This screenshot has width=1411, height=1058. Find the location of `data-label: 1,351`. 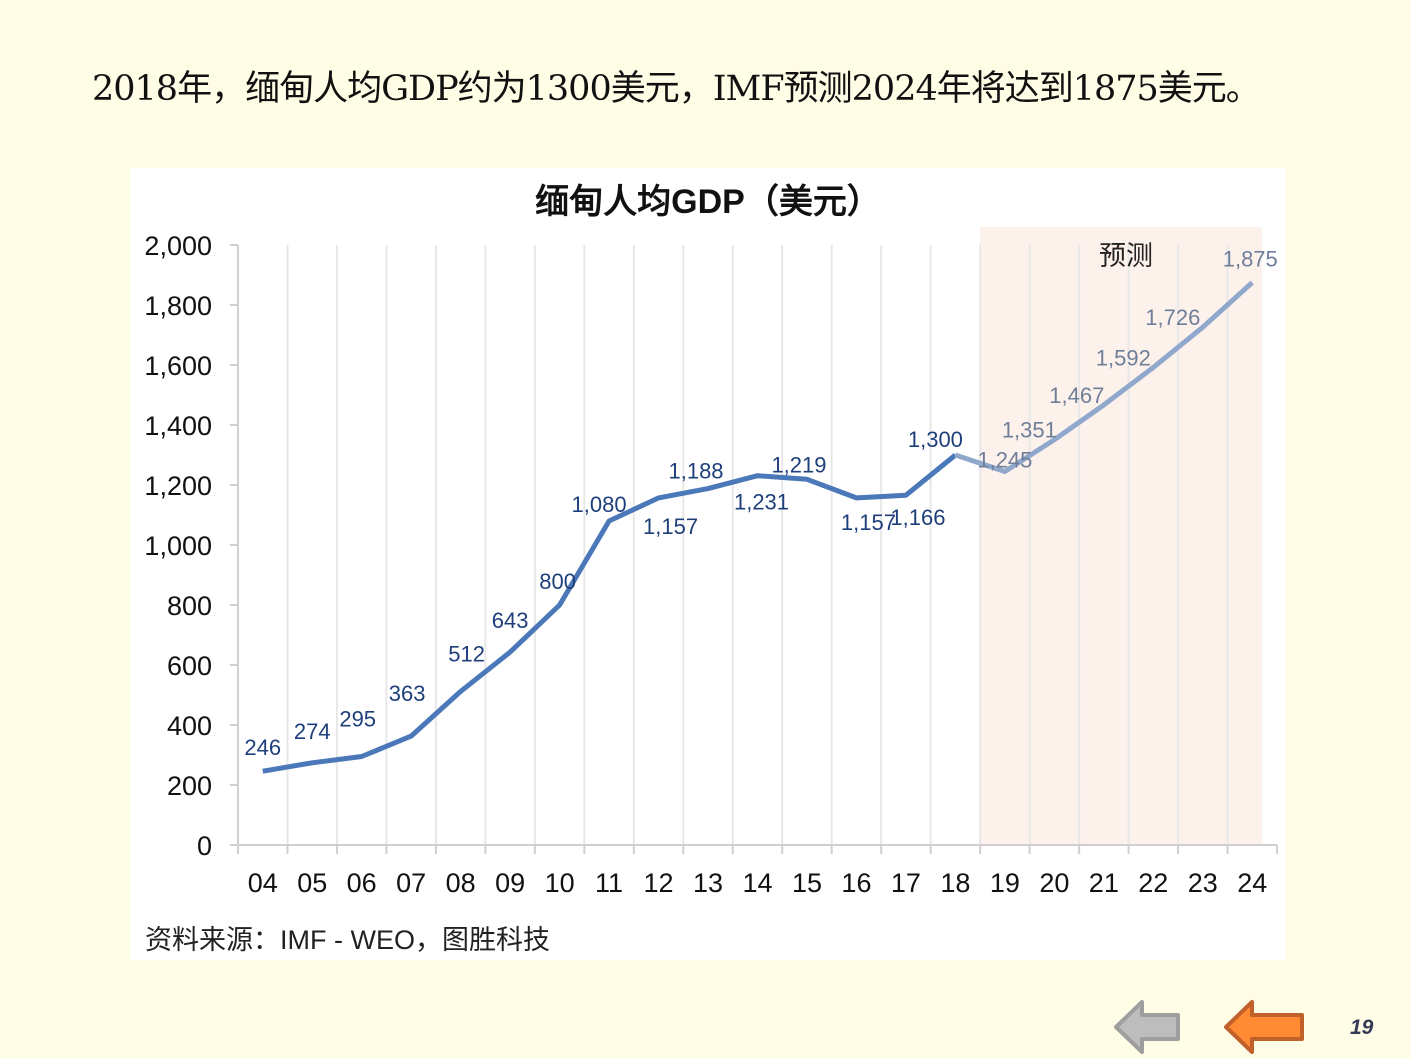

data-label: 1,351 is located at coordinates (1029, 430).